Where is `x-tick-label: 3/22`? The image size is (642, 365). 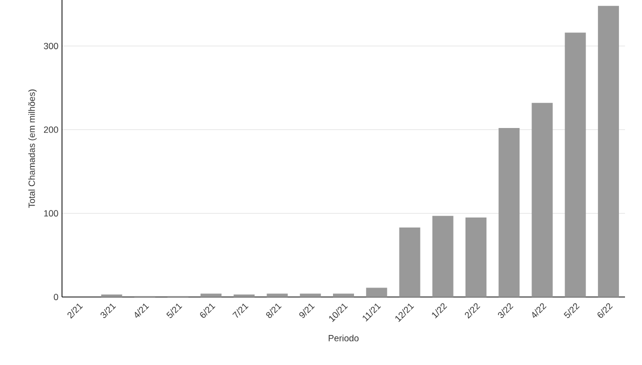
x-tick-label: 3/22 is located at coordinates (506, 310).